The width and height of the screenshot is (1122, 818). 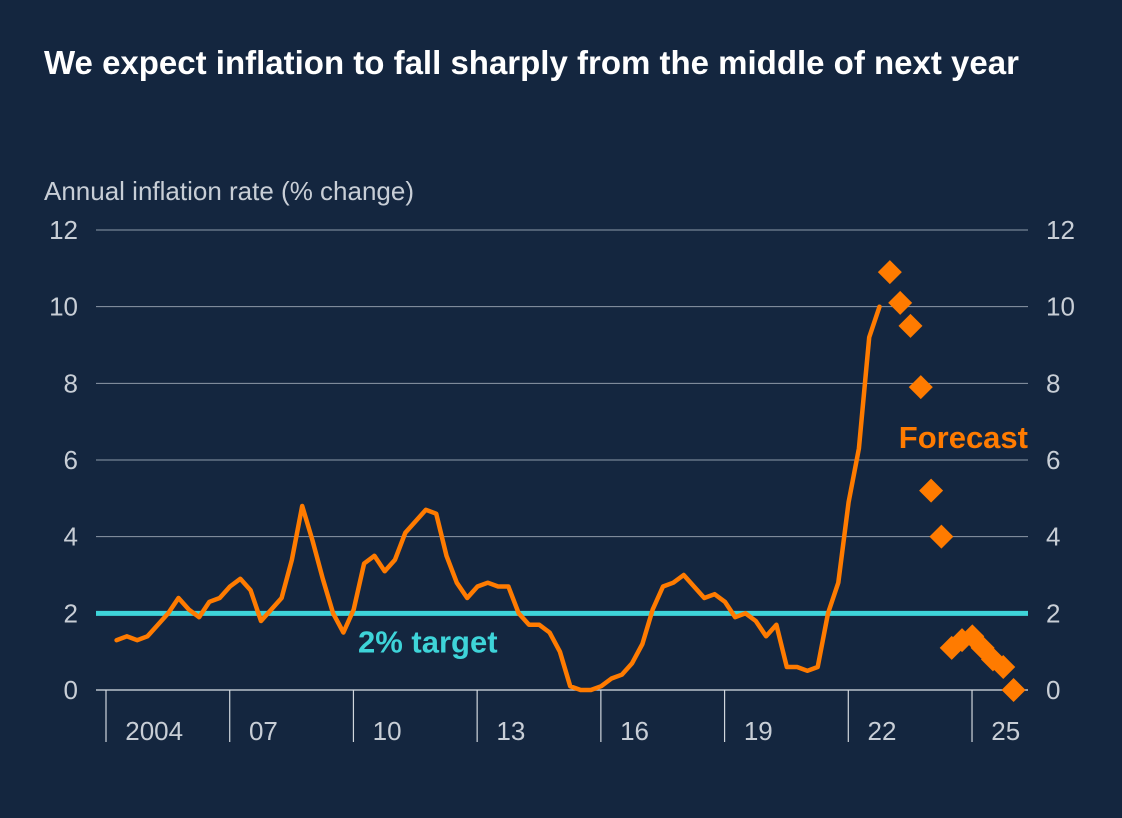 I want to click on x-tick-label-22: 22, so click(x=882, y=731).